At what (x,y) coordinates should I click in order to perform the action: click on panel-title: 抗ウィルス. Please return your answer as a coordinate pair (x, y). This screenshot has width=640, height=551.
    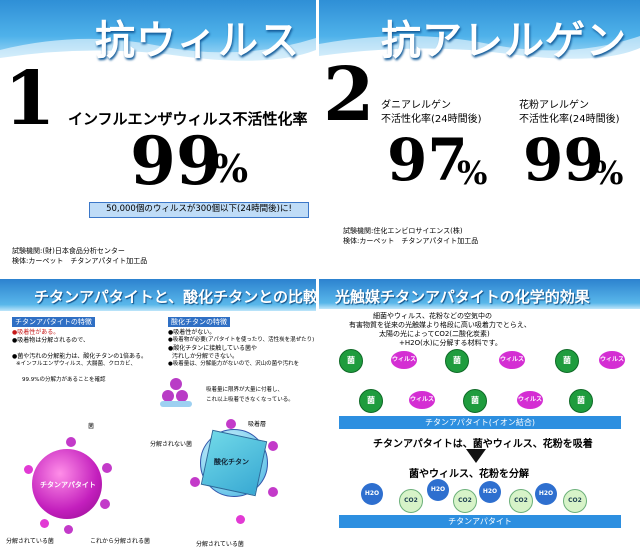
    Looking at the image, I should click on (197, 40).